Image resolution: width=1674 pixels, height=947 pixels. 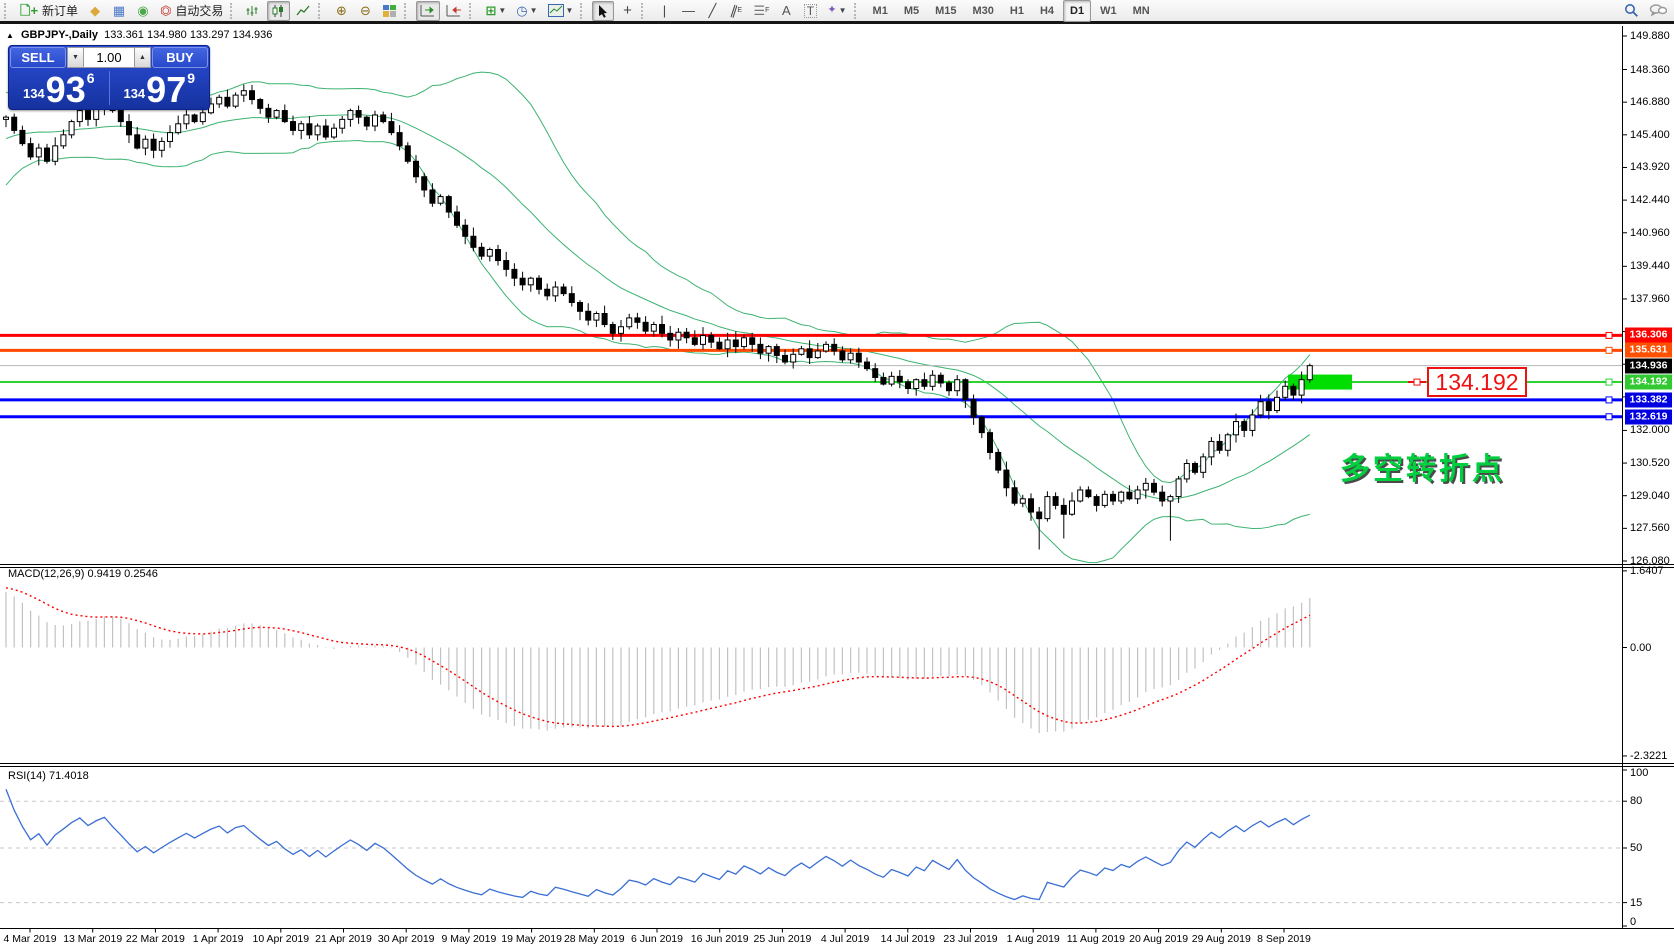 What do you see at coordinates (1141, 10) in the screenshot?
I see `timeframe-mn-button: MN` at bounding box center [1141, 10].